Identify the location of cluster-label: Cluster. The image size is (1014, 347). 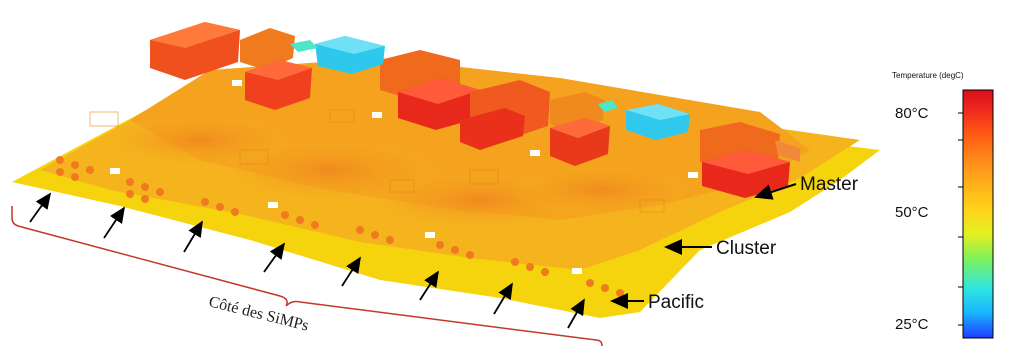
(746, 248).